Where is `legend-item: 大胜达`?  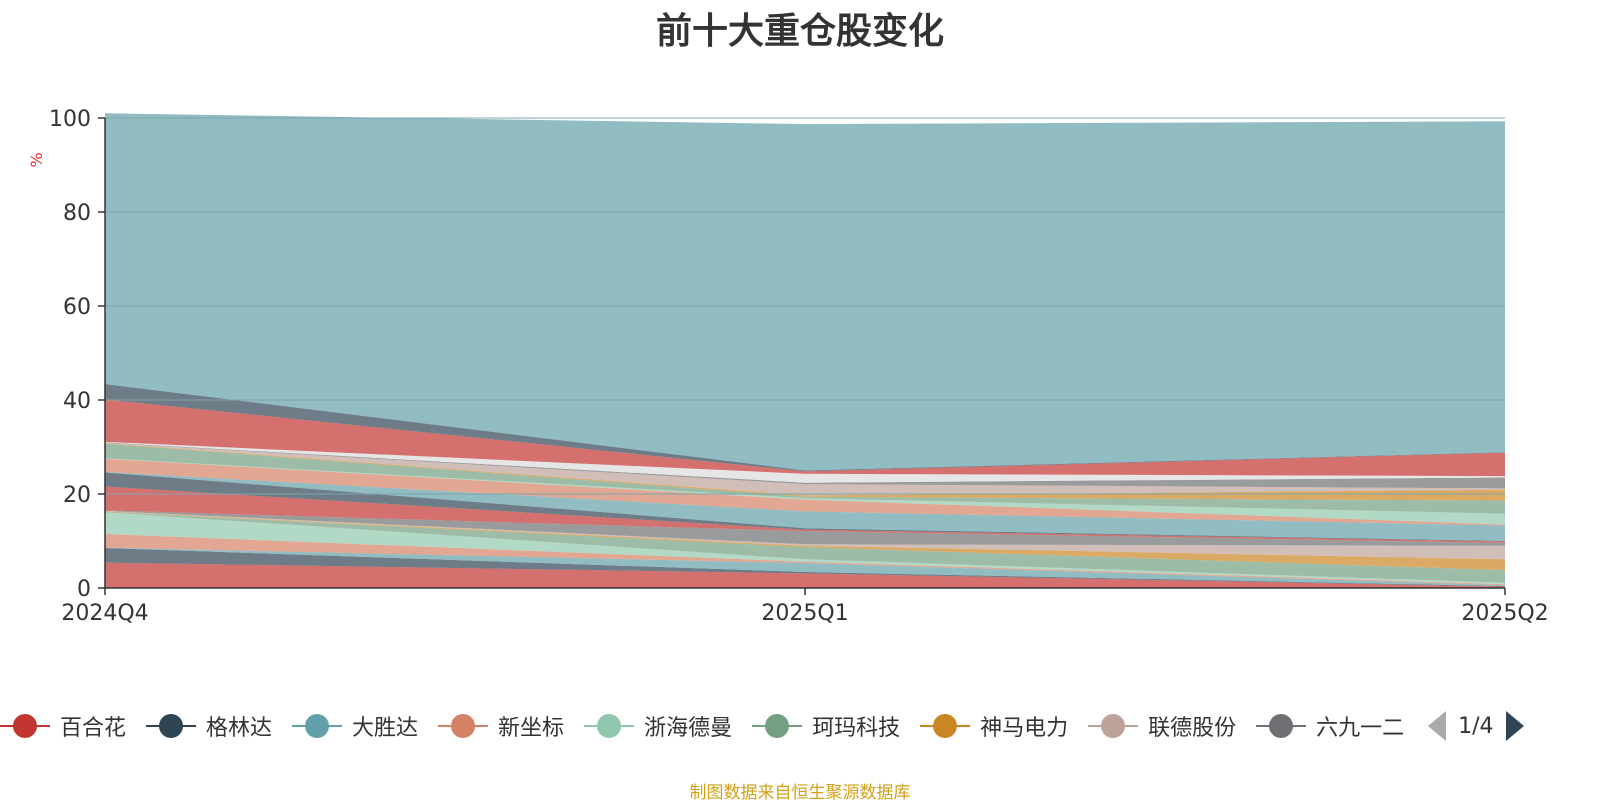 legend-item: 大胜达 is located at coordinates (355, 726).